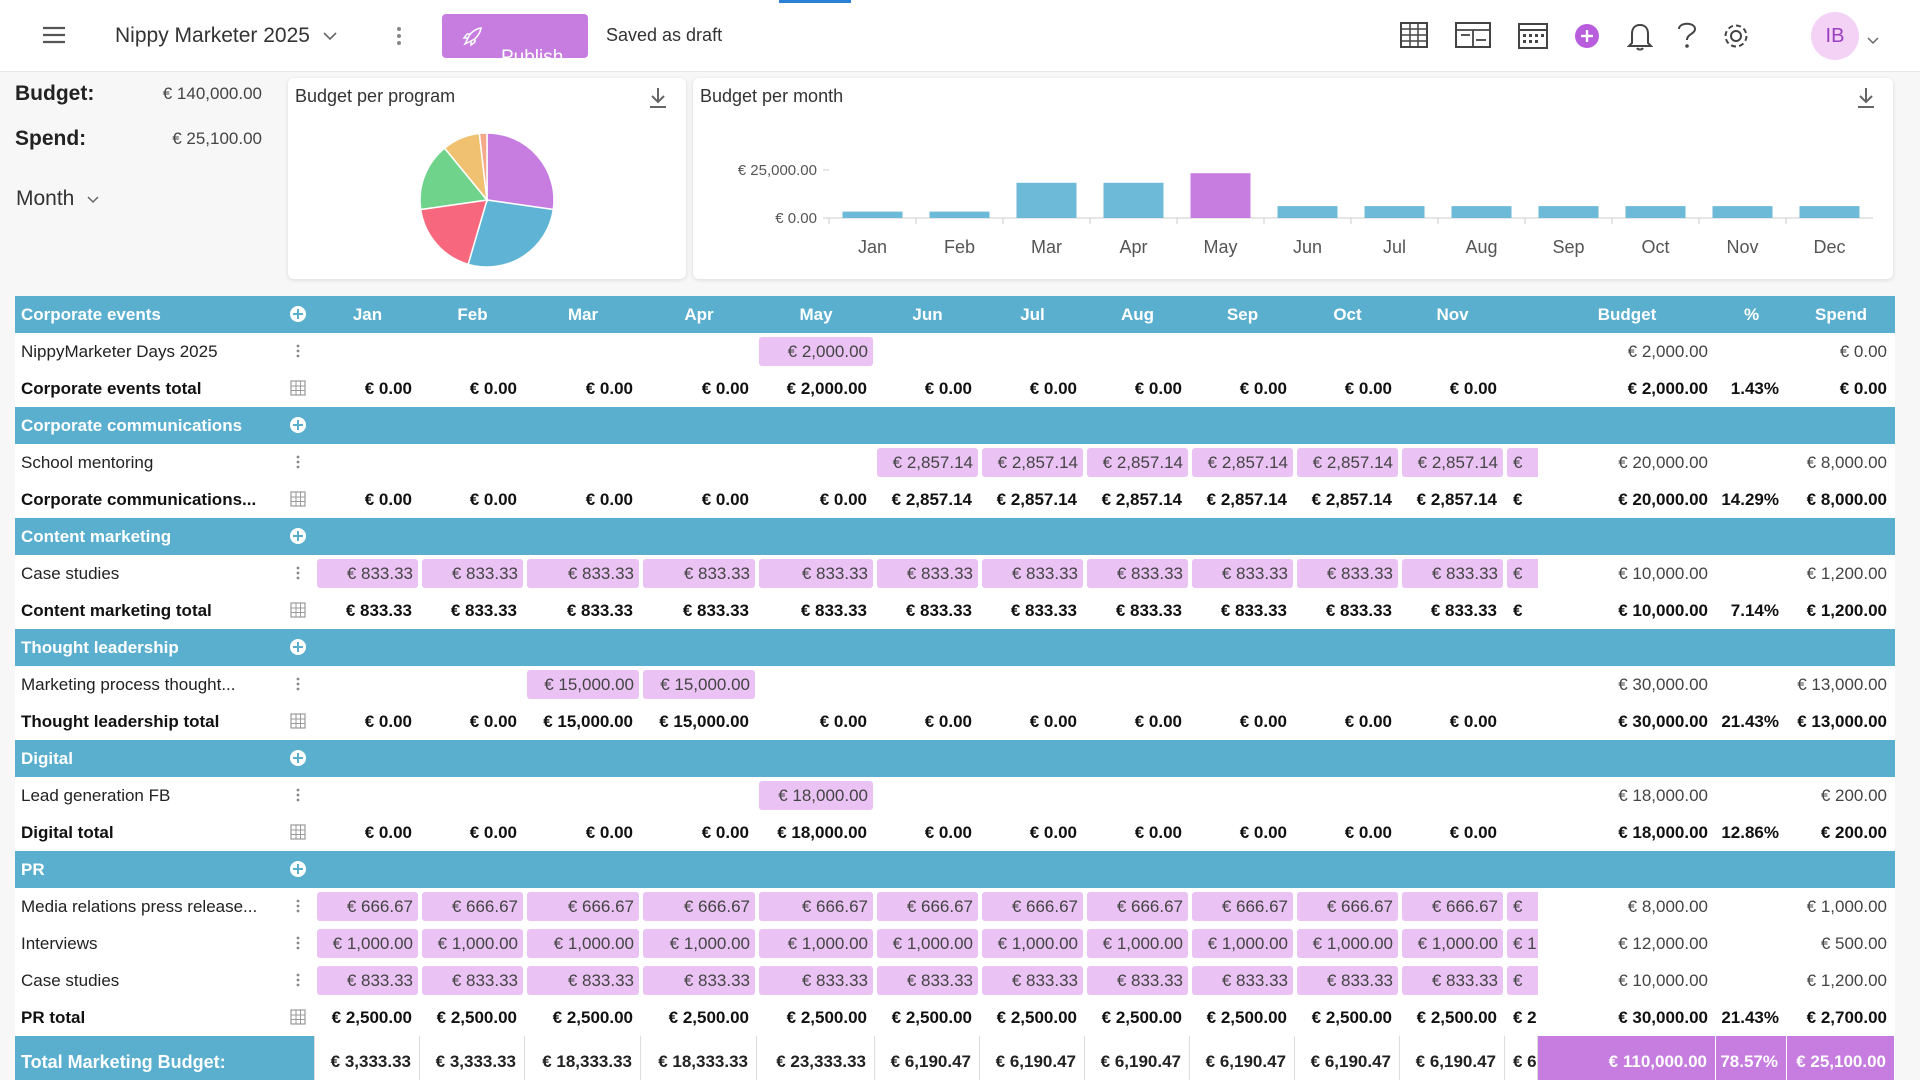 The width and height of the screenshot is (1920, 1080). I want to click on timeline-view-icon, so click(1473, 35).